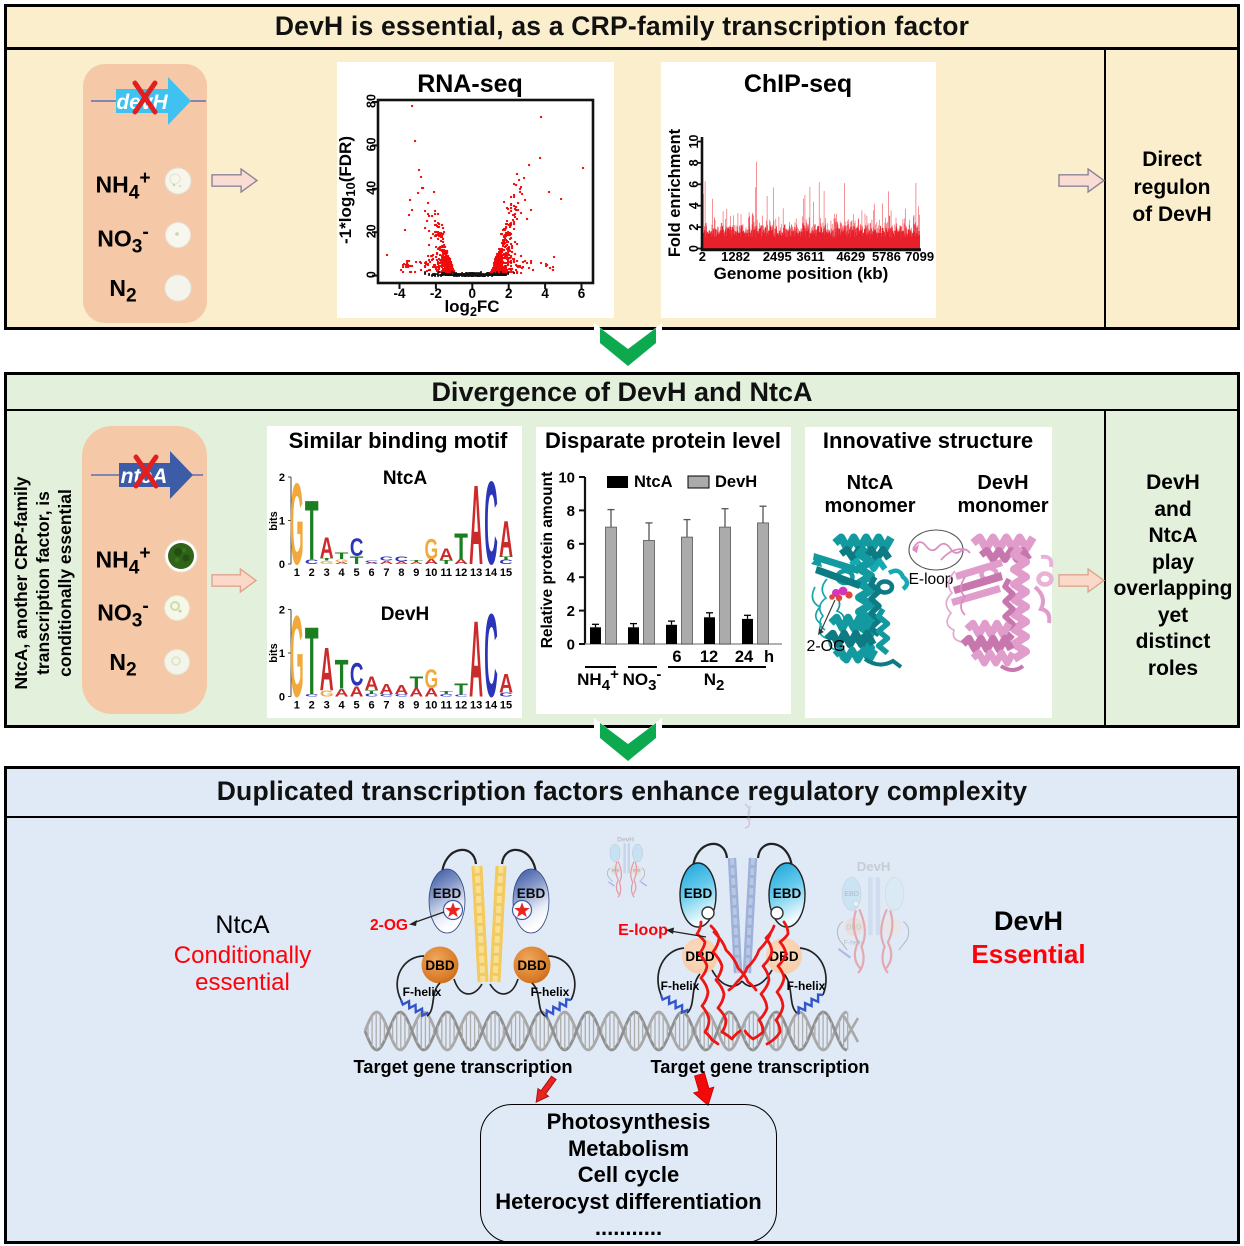 Image resolution: width=1244 pixels, height=1246 pixels. What do you see at coordinates (389, 925) in the screenshot?
I see `svg-text: 2-OG` at bounding box center [389, 925].